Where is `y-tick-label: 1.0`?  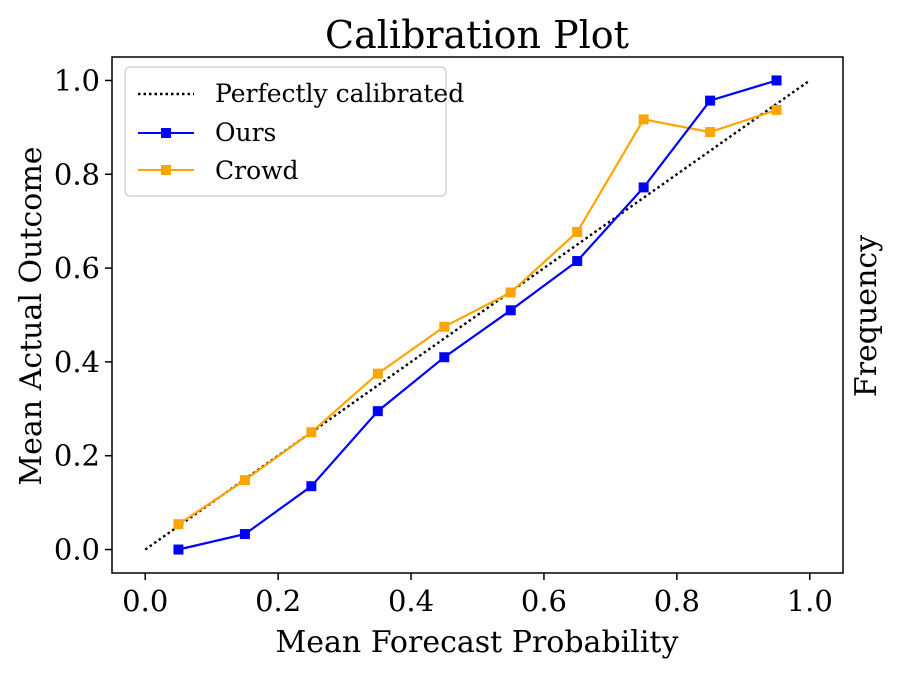
y-tick-label: 1.0 is located at coordinates (77, 80).